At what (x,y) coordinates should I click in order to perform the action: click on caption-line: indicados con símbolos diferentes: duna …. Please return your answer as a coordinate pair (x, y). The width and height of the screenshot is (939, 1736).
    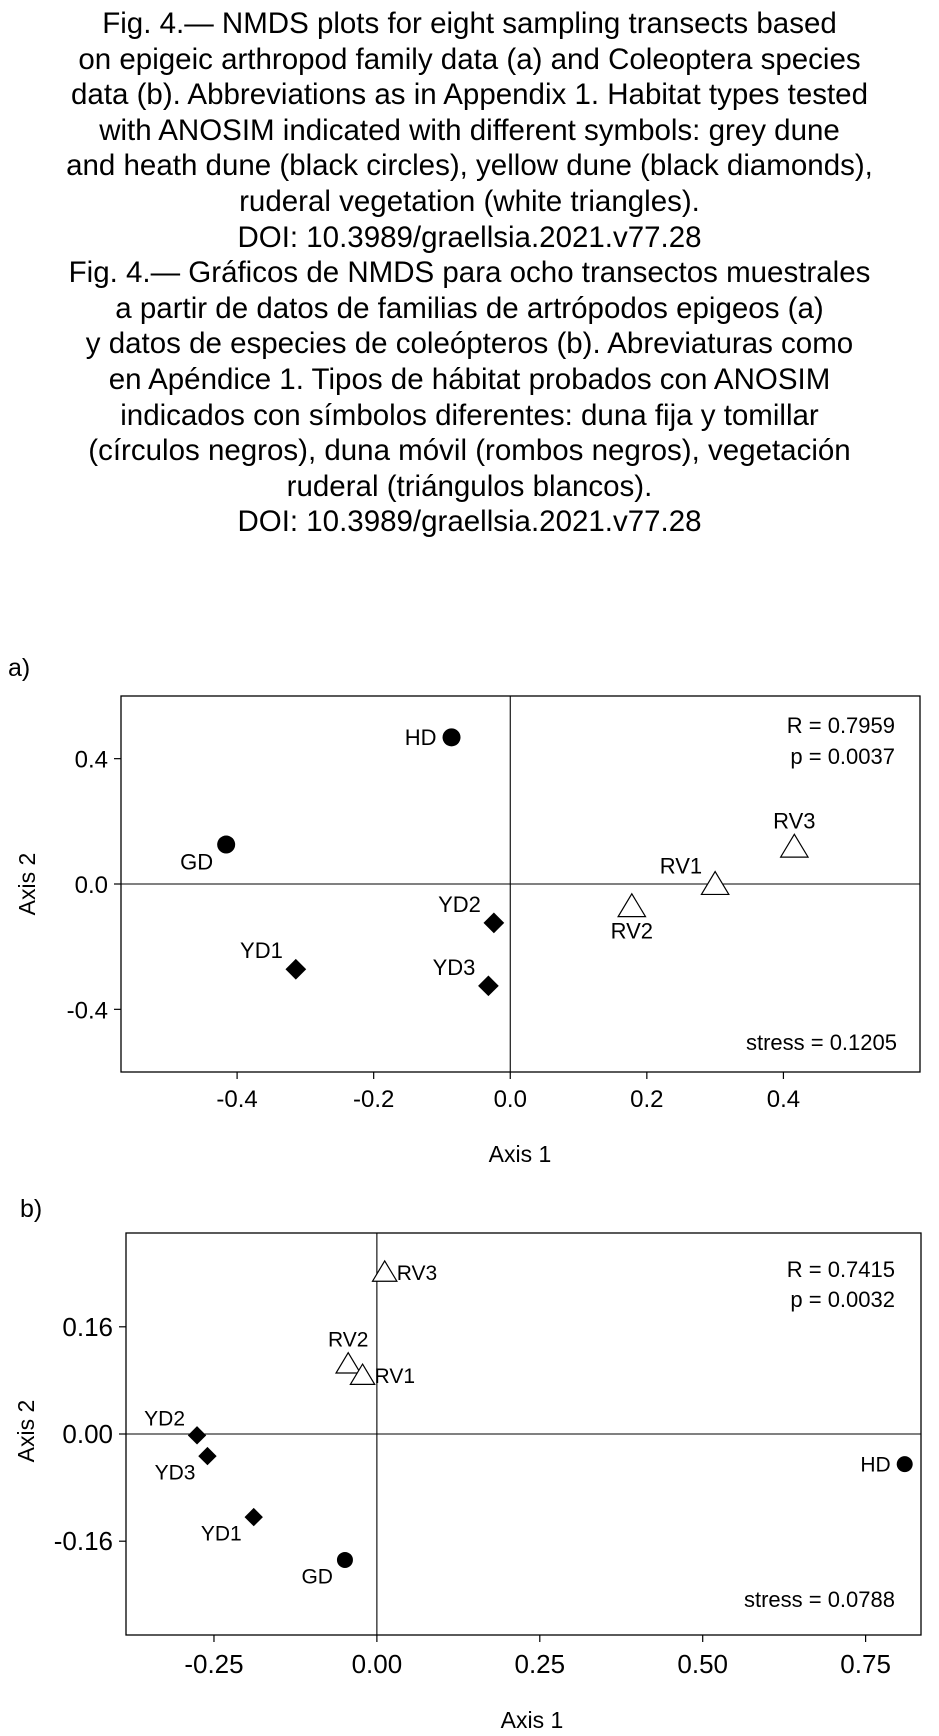
    Looking at the image, I should click on (469, 415).